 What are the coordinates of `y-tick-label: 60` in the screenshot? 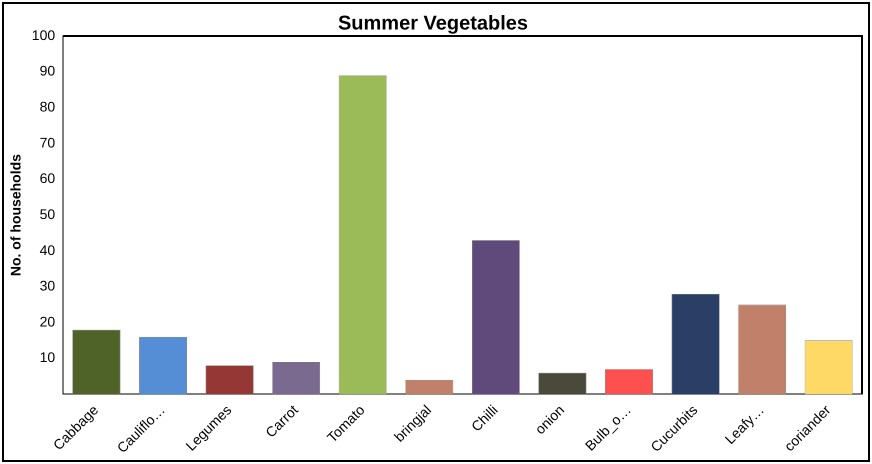 It's located at (48, 178).